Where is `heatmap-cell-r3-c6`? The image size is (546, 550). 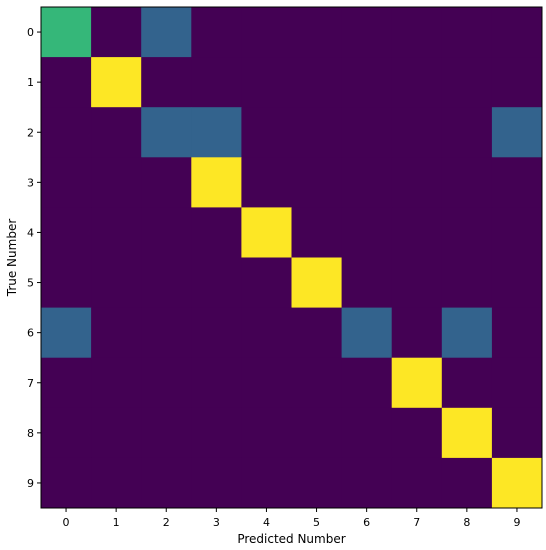
heatmap-cell-r3-c6 is located at coordinates (367, 182).